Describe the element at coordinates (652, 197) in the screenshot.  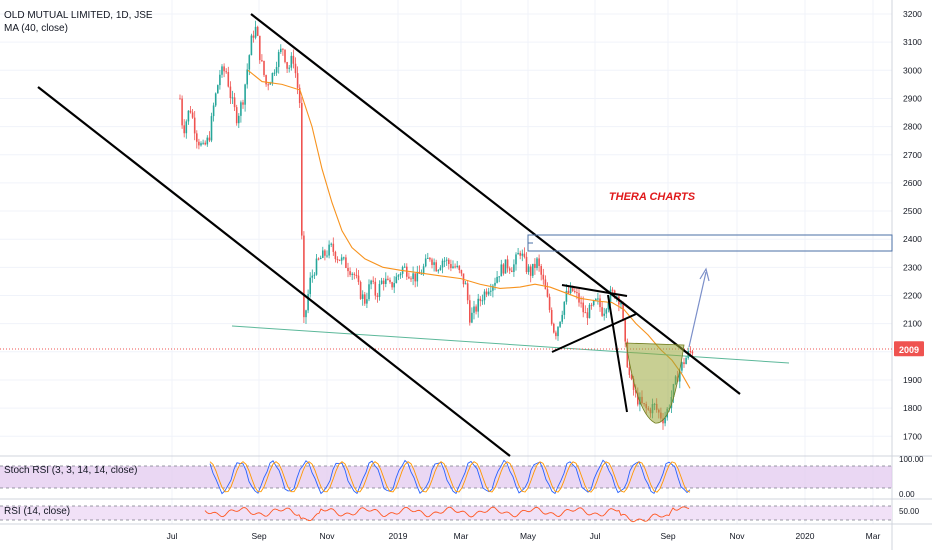
I see `thera-charts-annotation: THERA CHARTS` at that location.